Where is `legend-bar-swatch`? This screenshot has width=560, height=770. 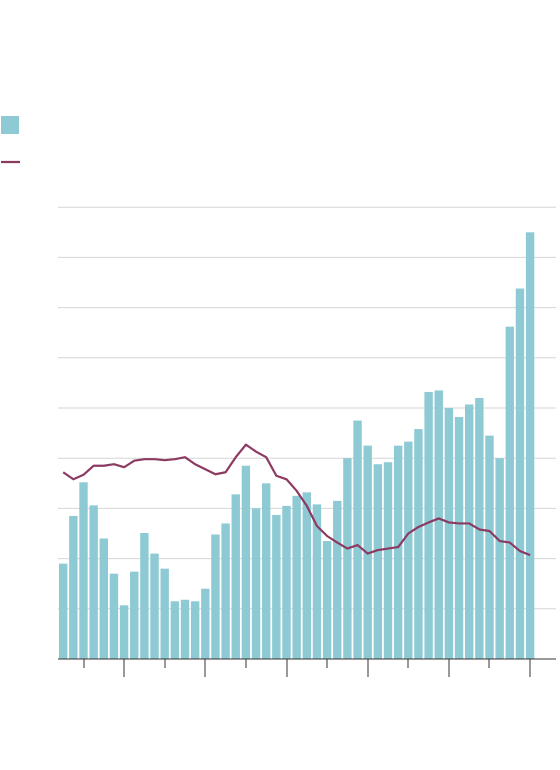
legend-bar-swatch is located at coordinates (10, 125).